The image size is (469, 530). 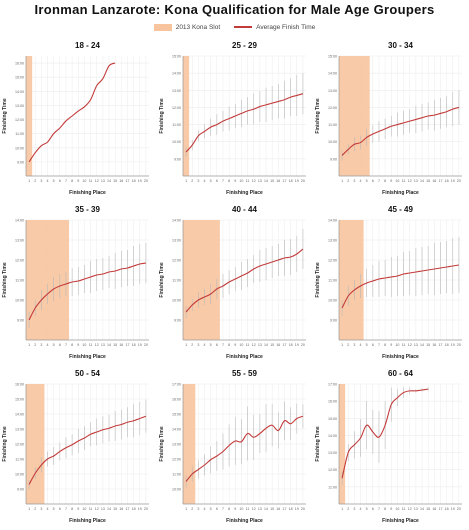 What do you see at coordinates (29, 181) in the screenshot?
I see `chart-1-xtick-label: 1` at bounding box center [29, 181].